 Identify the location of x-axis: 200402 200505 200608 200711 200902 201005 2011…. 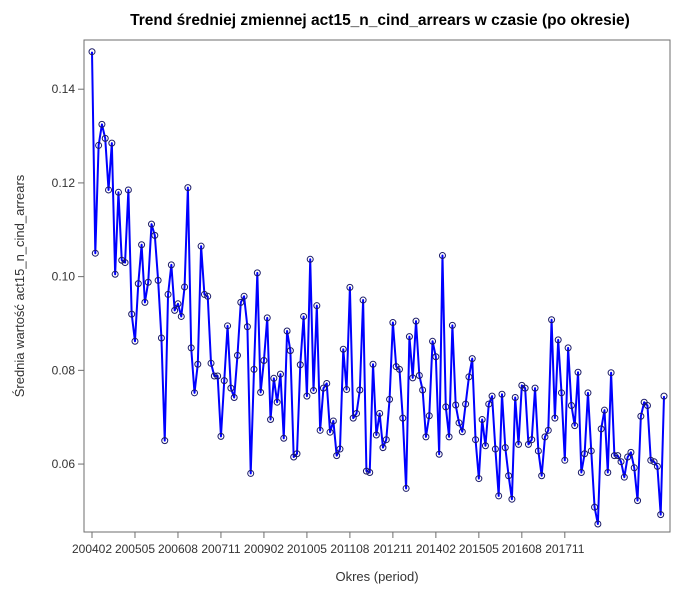
(328, 544).